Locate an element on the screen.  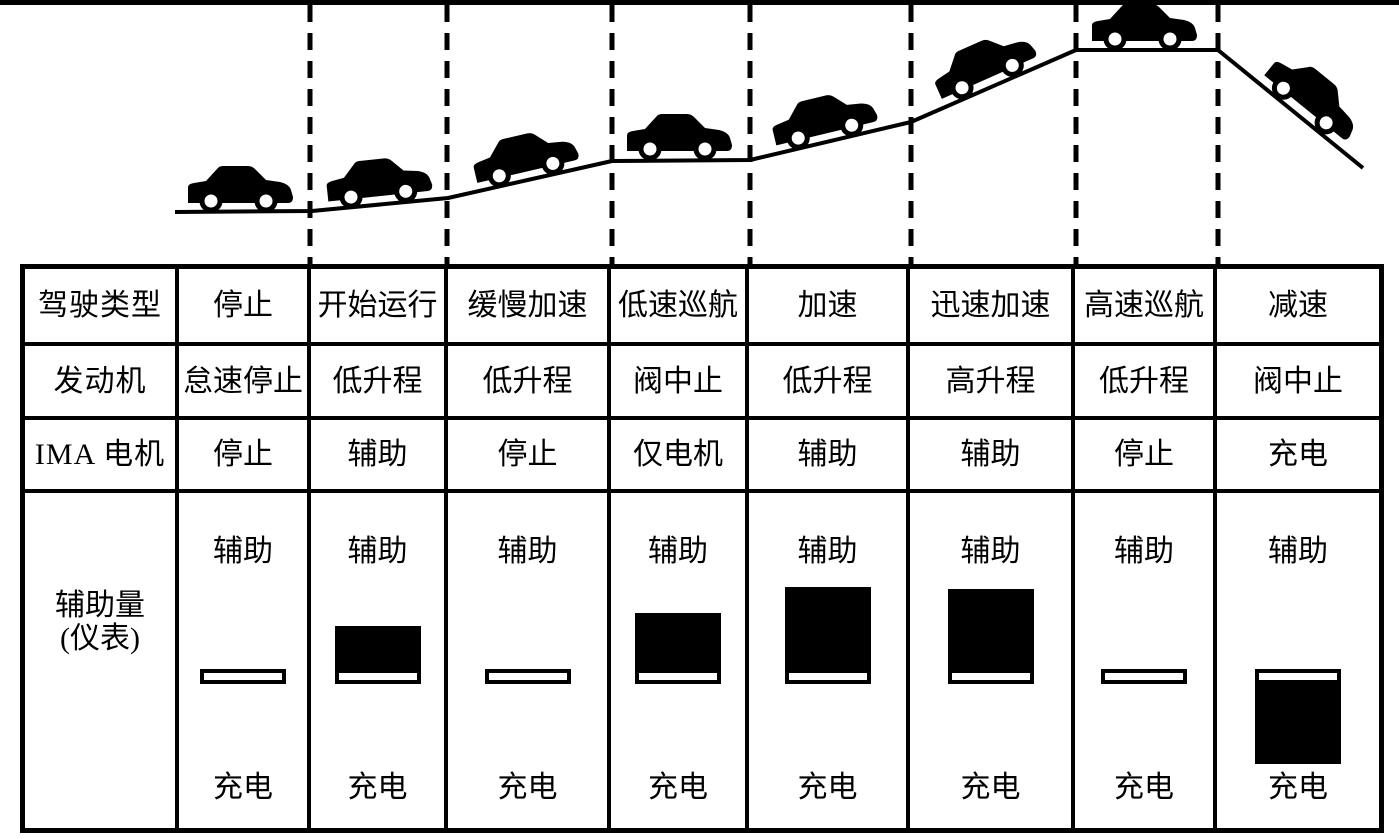
driving-type-cell: 停止 is located at coordinates (243, 305).